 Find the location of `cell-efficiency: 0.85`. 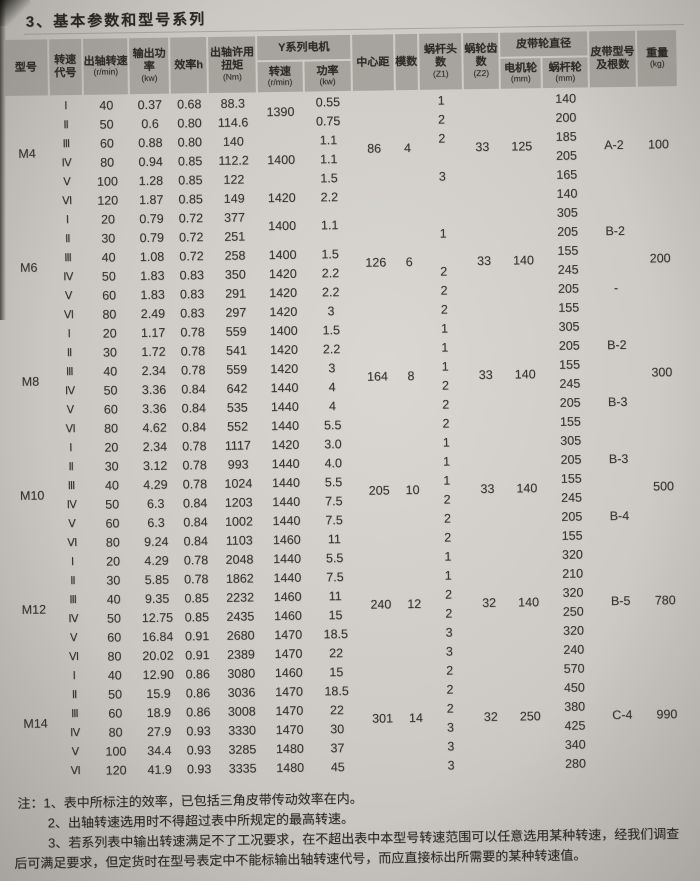

cell-efficiency: 0.85 is located at coordinates (190, 160).